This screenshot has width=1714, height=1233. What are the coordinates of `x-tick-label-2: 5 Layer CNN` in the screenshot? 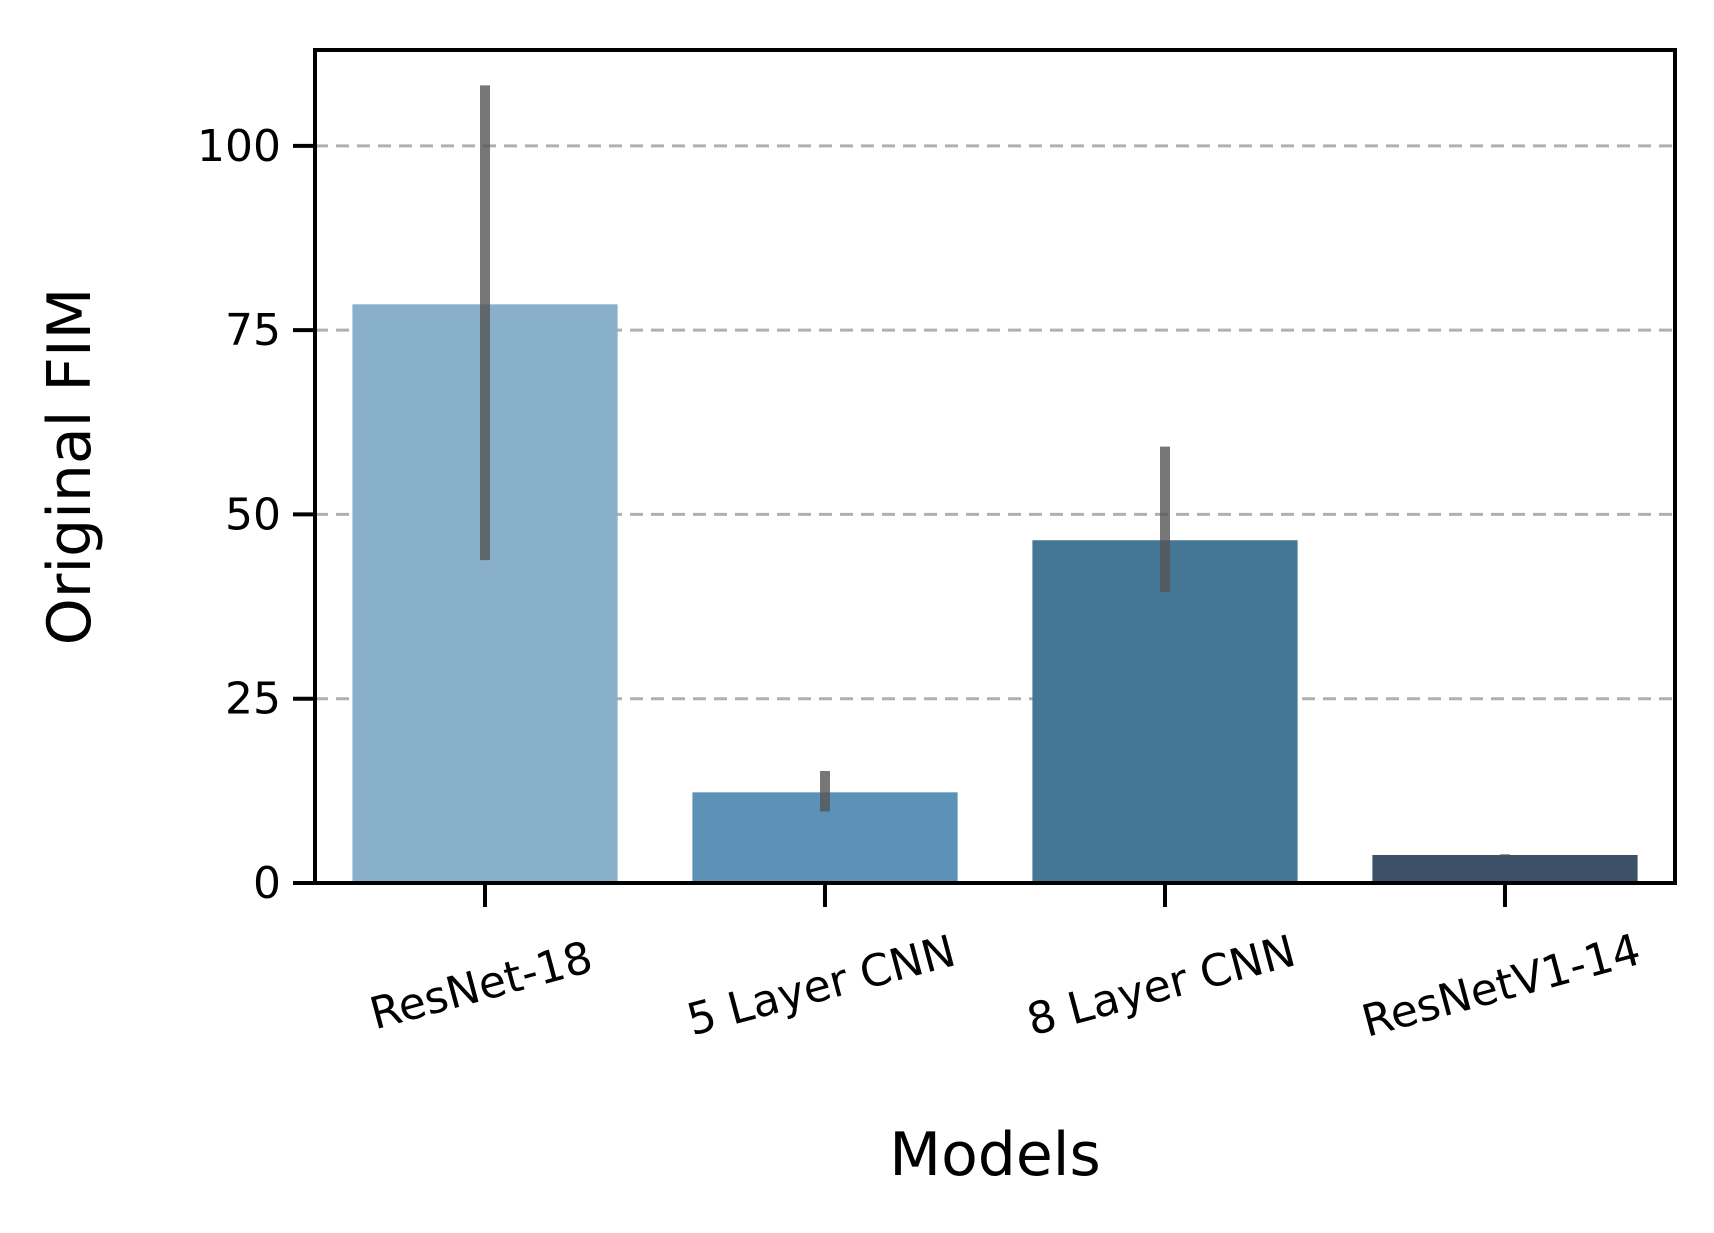 It's located at (821, 986).